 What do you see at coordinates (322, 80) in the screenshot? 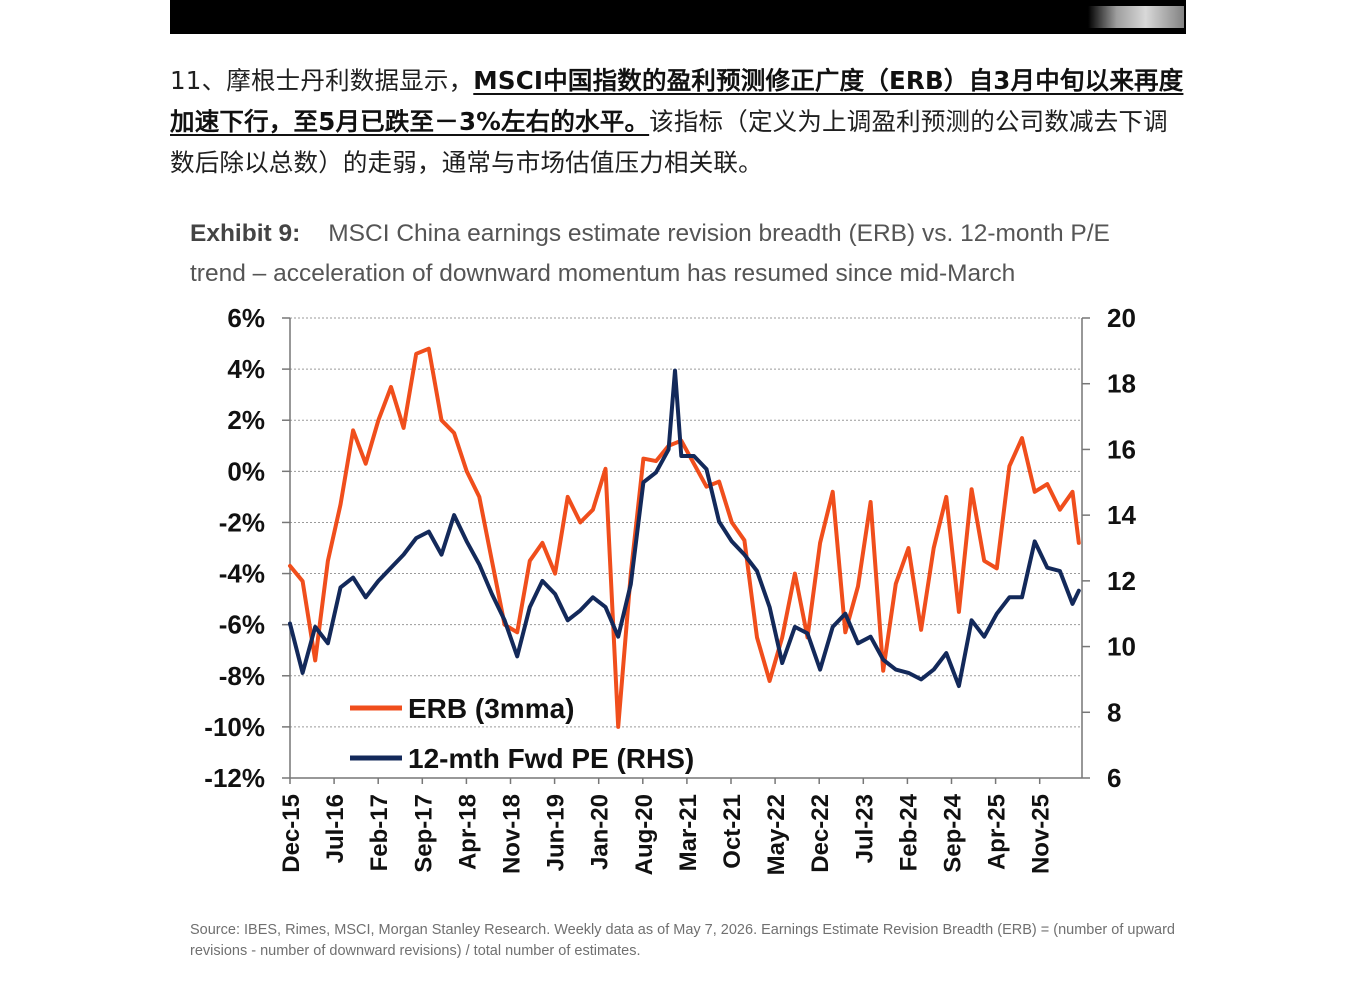
I see `para-intro: 11、摩根士丹利数据显示，` at bounding box center [322, 80].